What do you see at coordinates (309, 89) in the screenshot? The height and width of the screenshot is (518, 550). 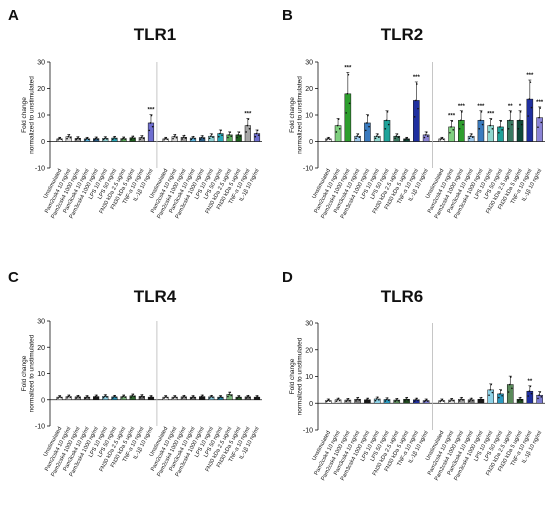 I see `y-tick-label: 20` at bounding box center [309, 89].